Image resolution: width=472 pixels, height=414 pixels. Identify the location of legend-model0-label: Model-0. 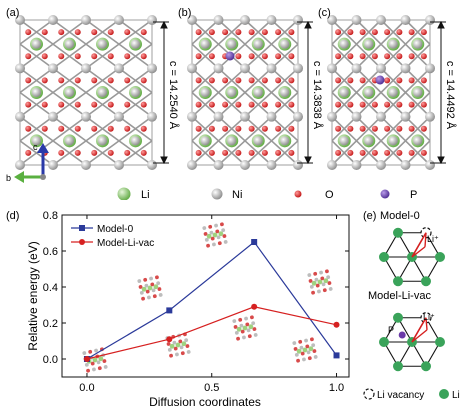
(115, 229).